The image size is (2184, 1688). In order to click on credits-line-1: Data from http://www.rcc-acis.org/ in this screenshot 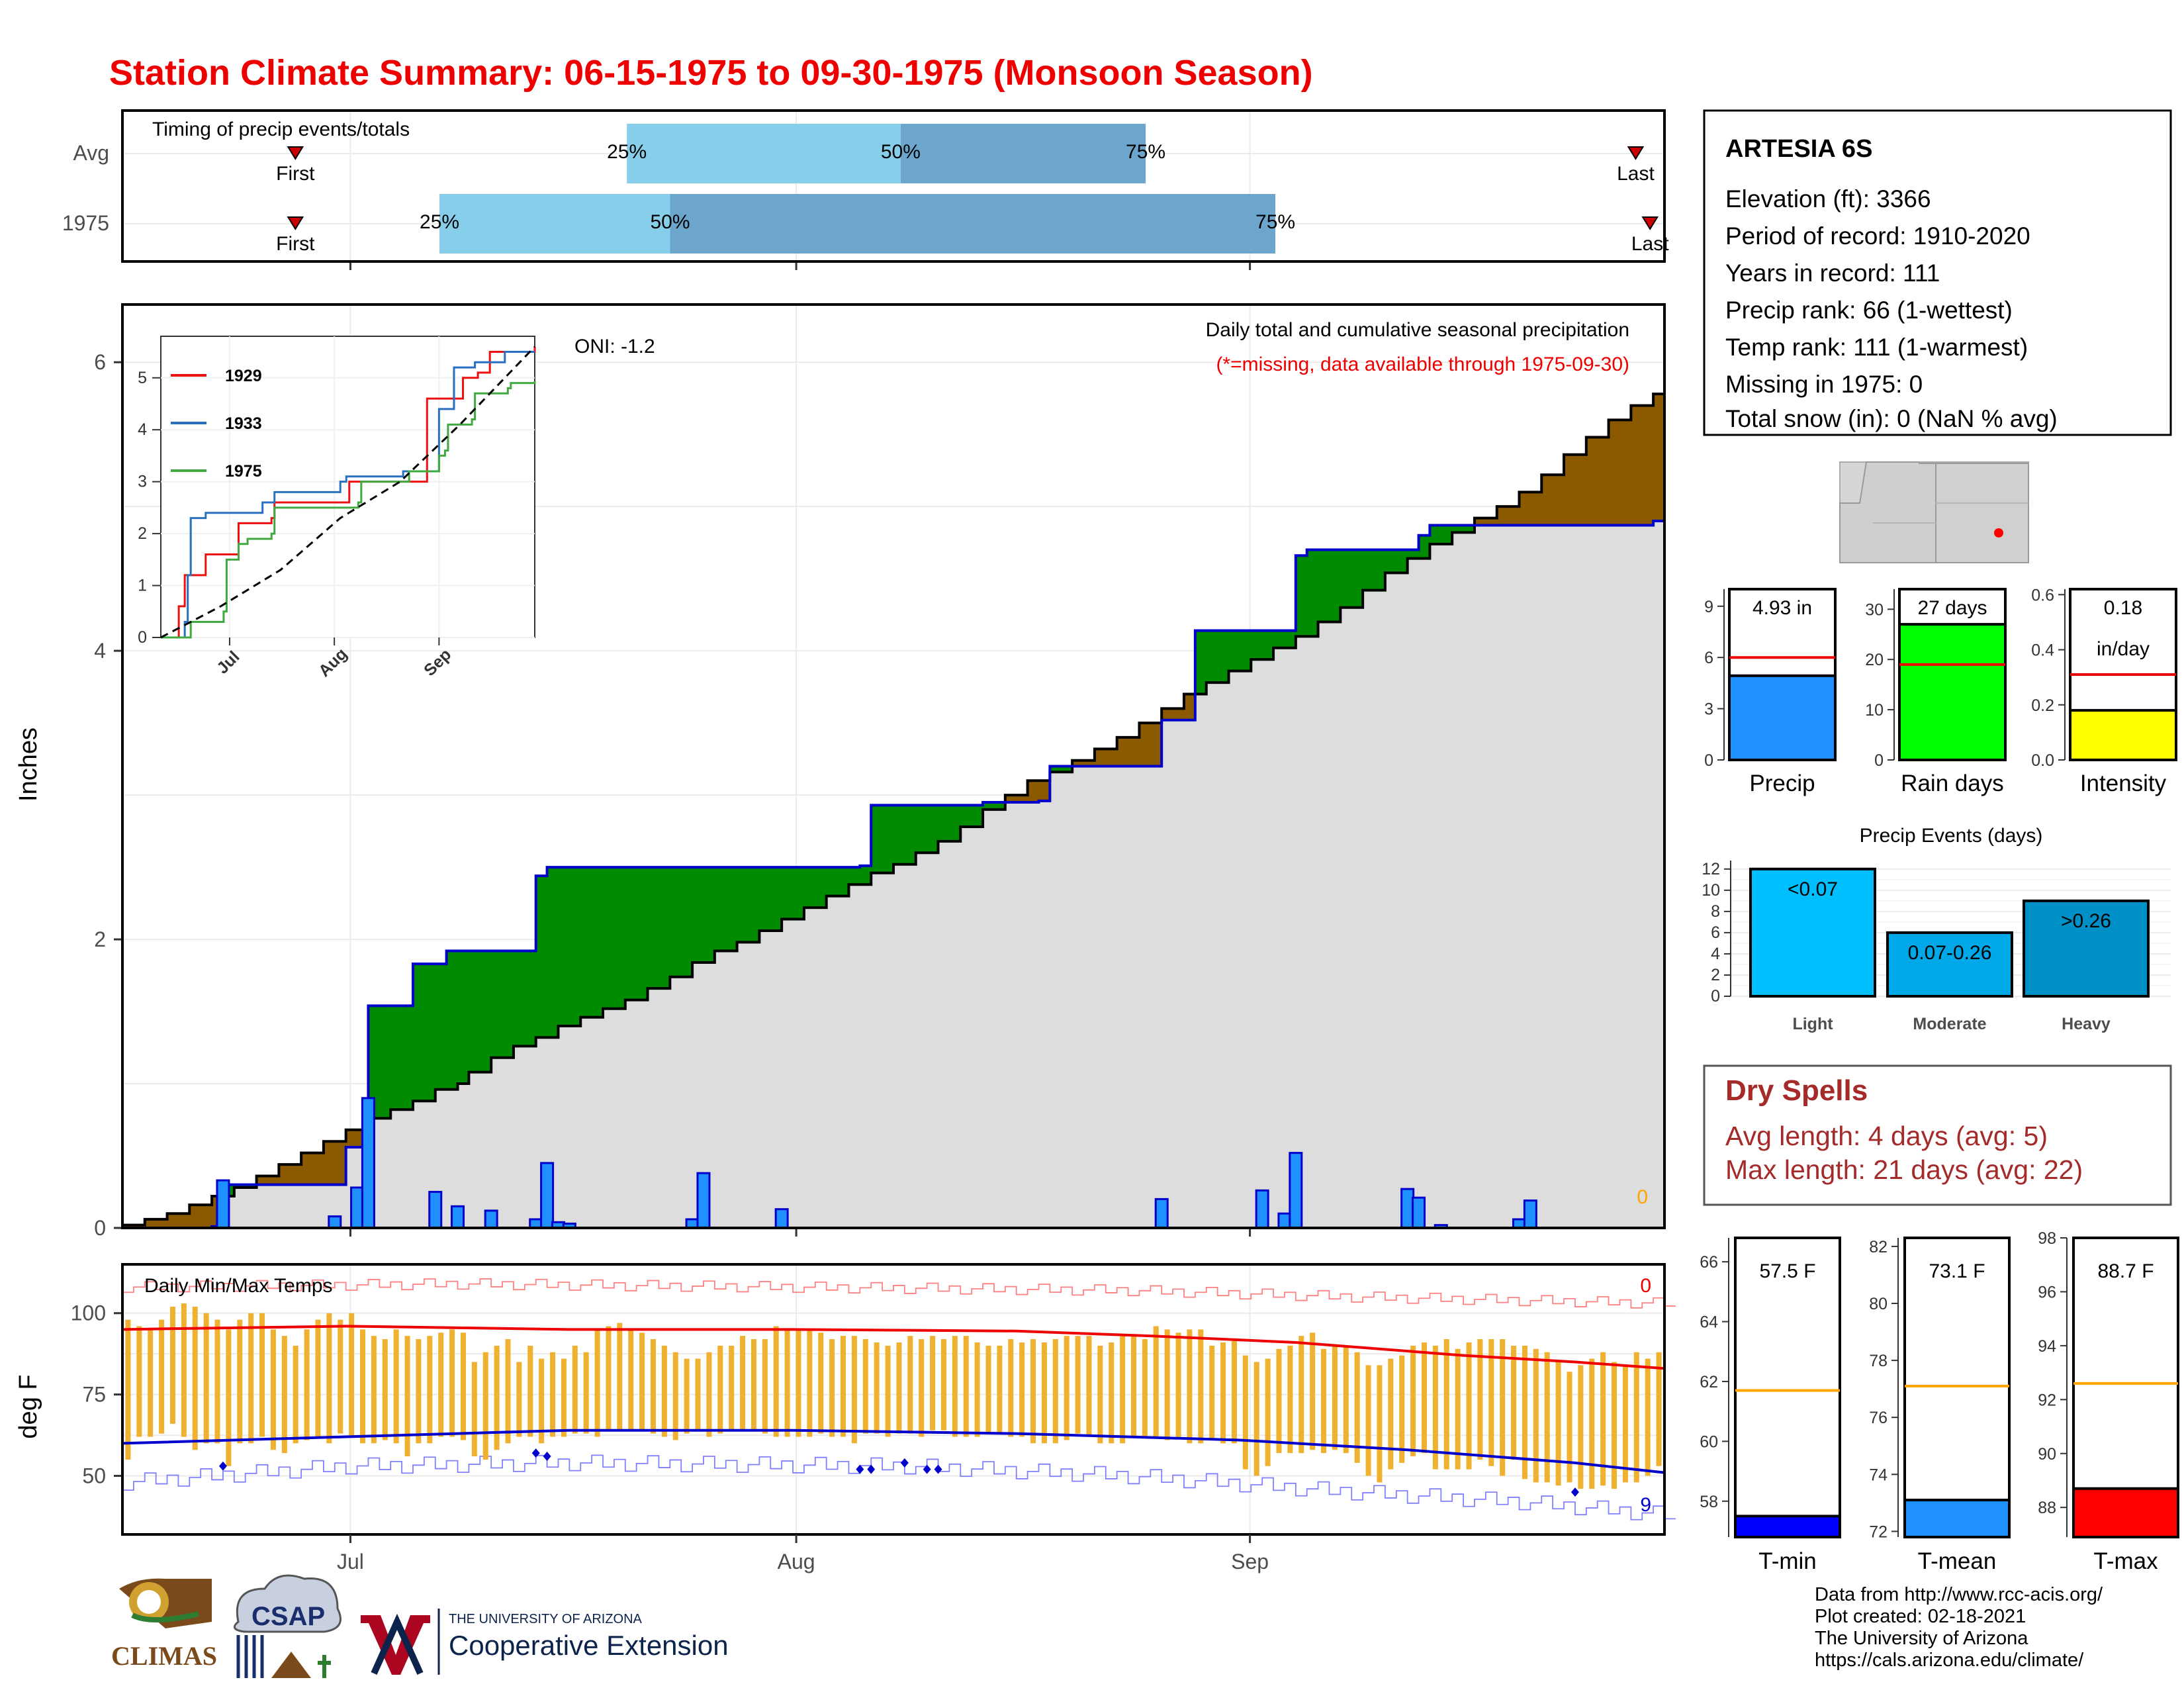, I will do `click(1959, 1594)`.